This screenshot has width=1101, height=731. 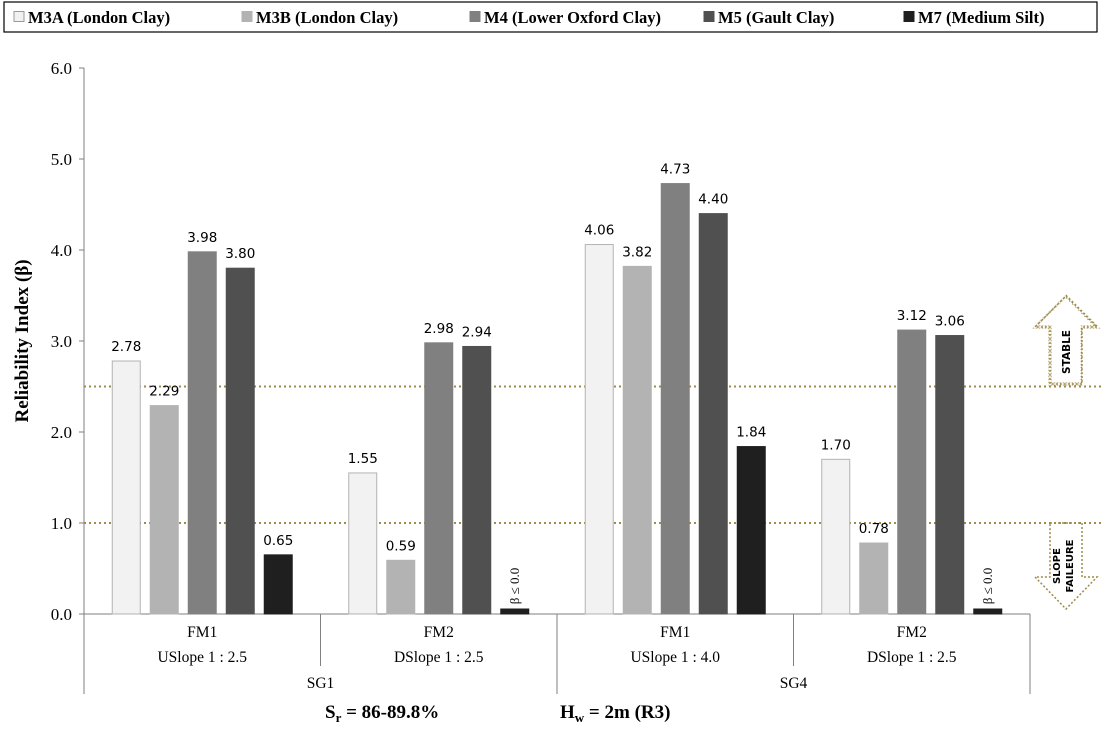 What do you see at coordinates (580, 717) in the screenshot?
I see `footer-hw-sub: w` at bounding box center [580, 717].